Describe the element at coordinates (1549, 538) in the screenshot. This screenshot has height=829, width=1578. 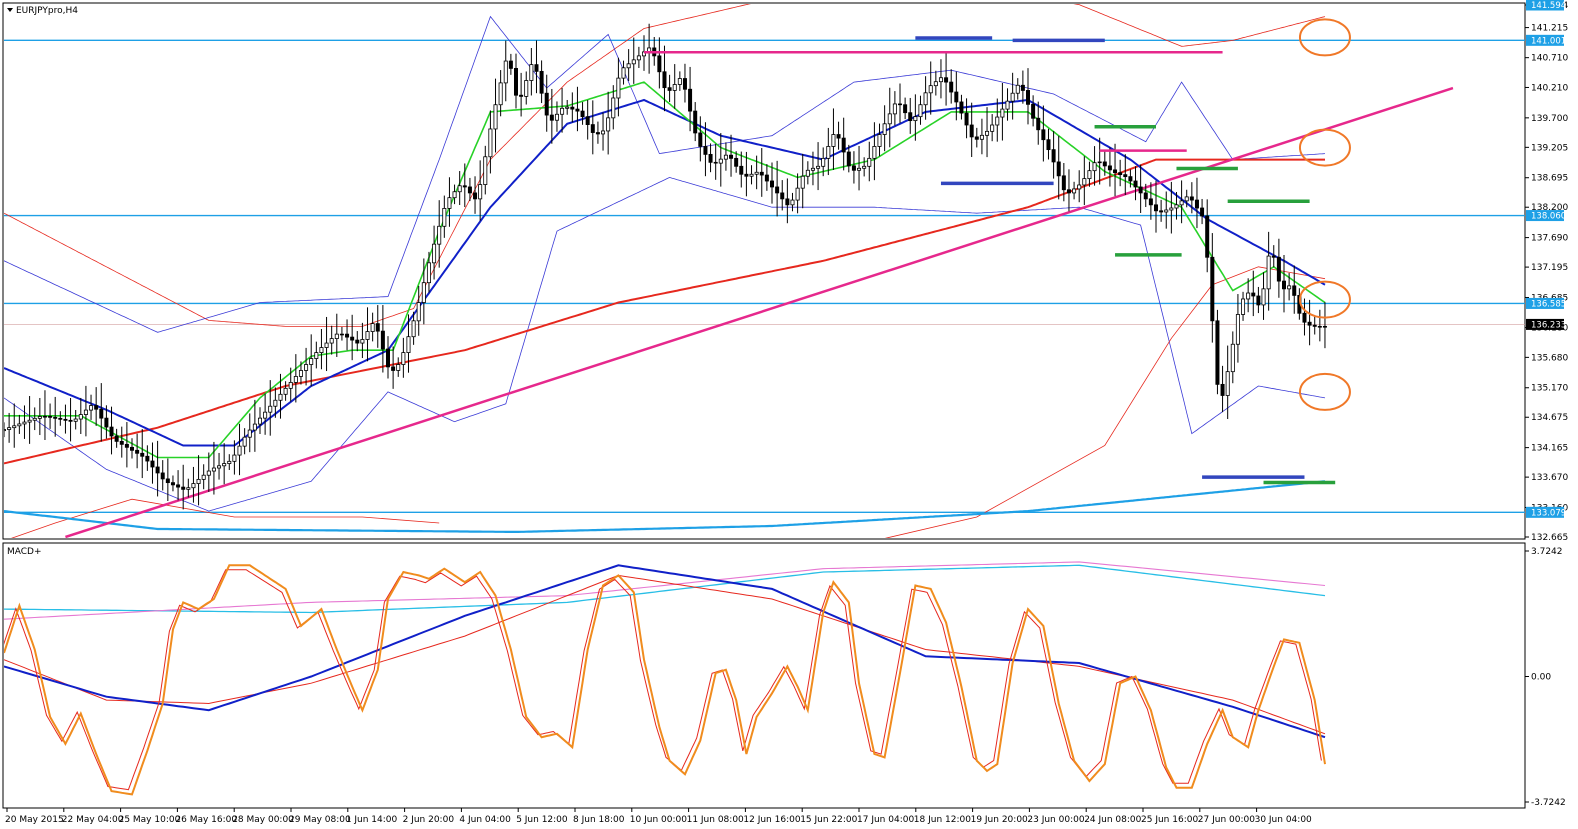
I see `y-tick-label: 132.665` at that location.